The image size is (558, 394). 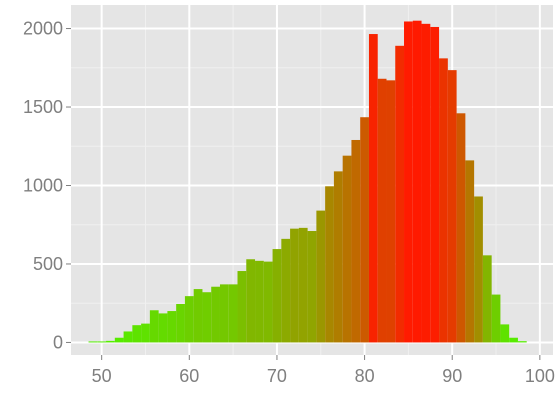 I want to click on x-tick-label: 50, so click(x=102, y=376).